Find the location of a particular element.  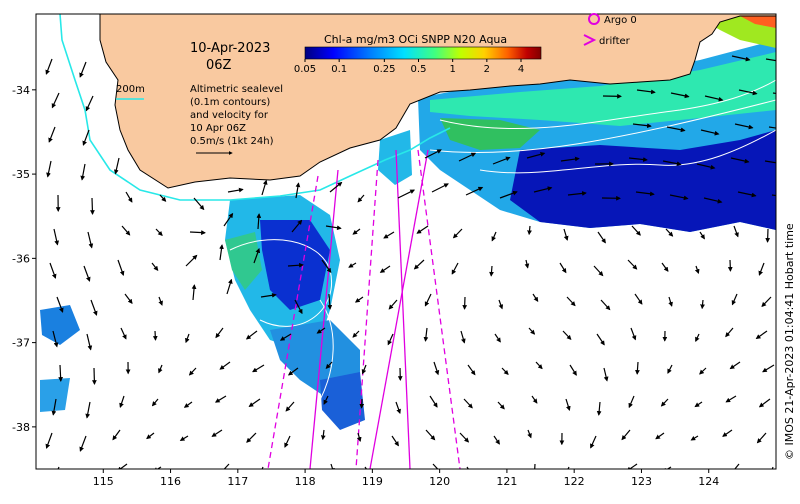

colorbar-tick-label: 0.1 is located at coordinates (339, 69).